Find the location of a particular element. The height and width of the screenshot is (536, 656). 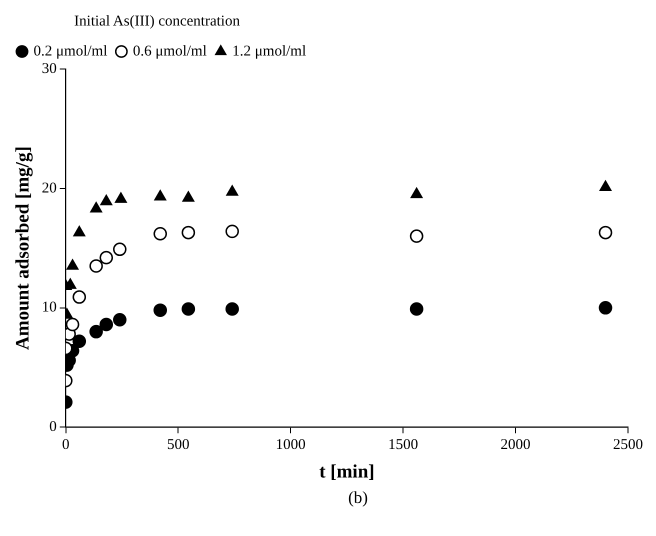

text: (b) is located at coordinates (358, 498).